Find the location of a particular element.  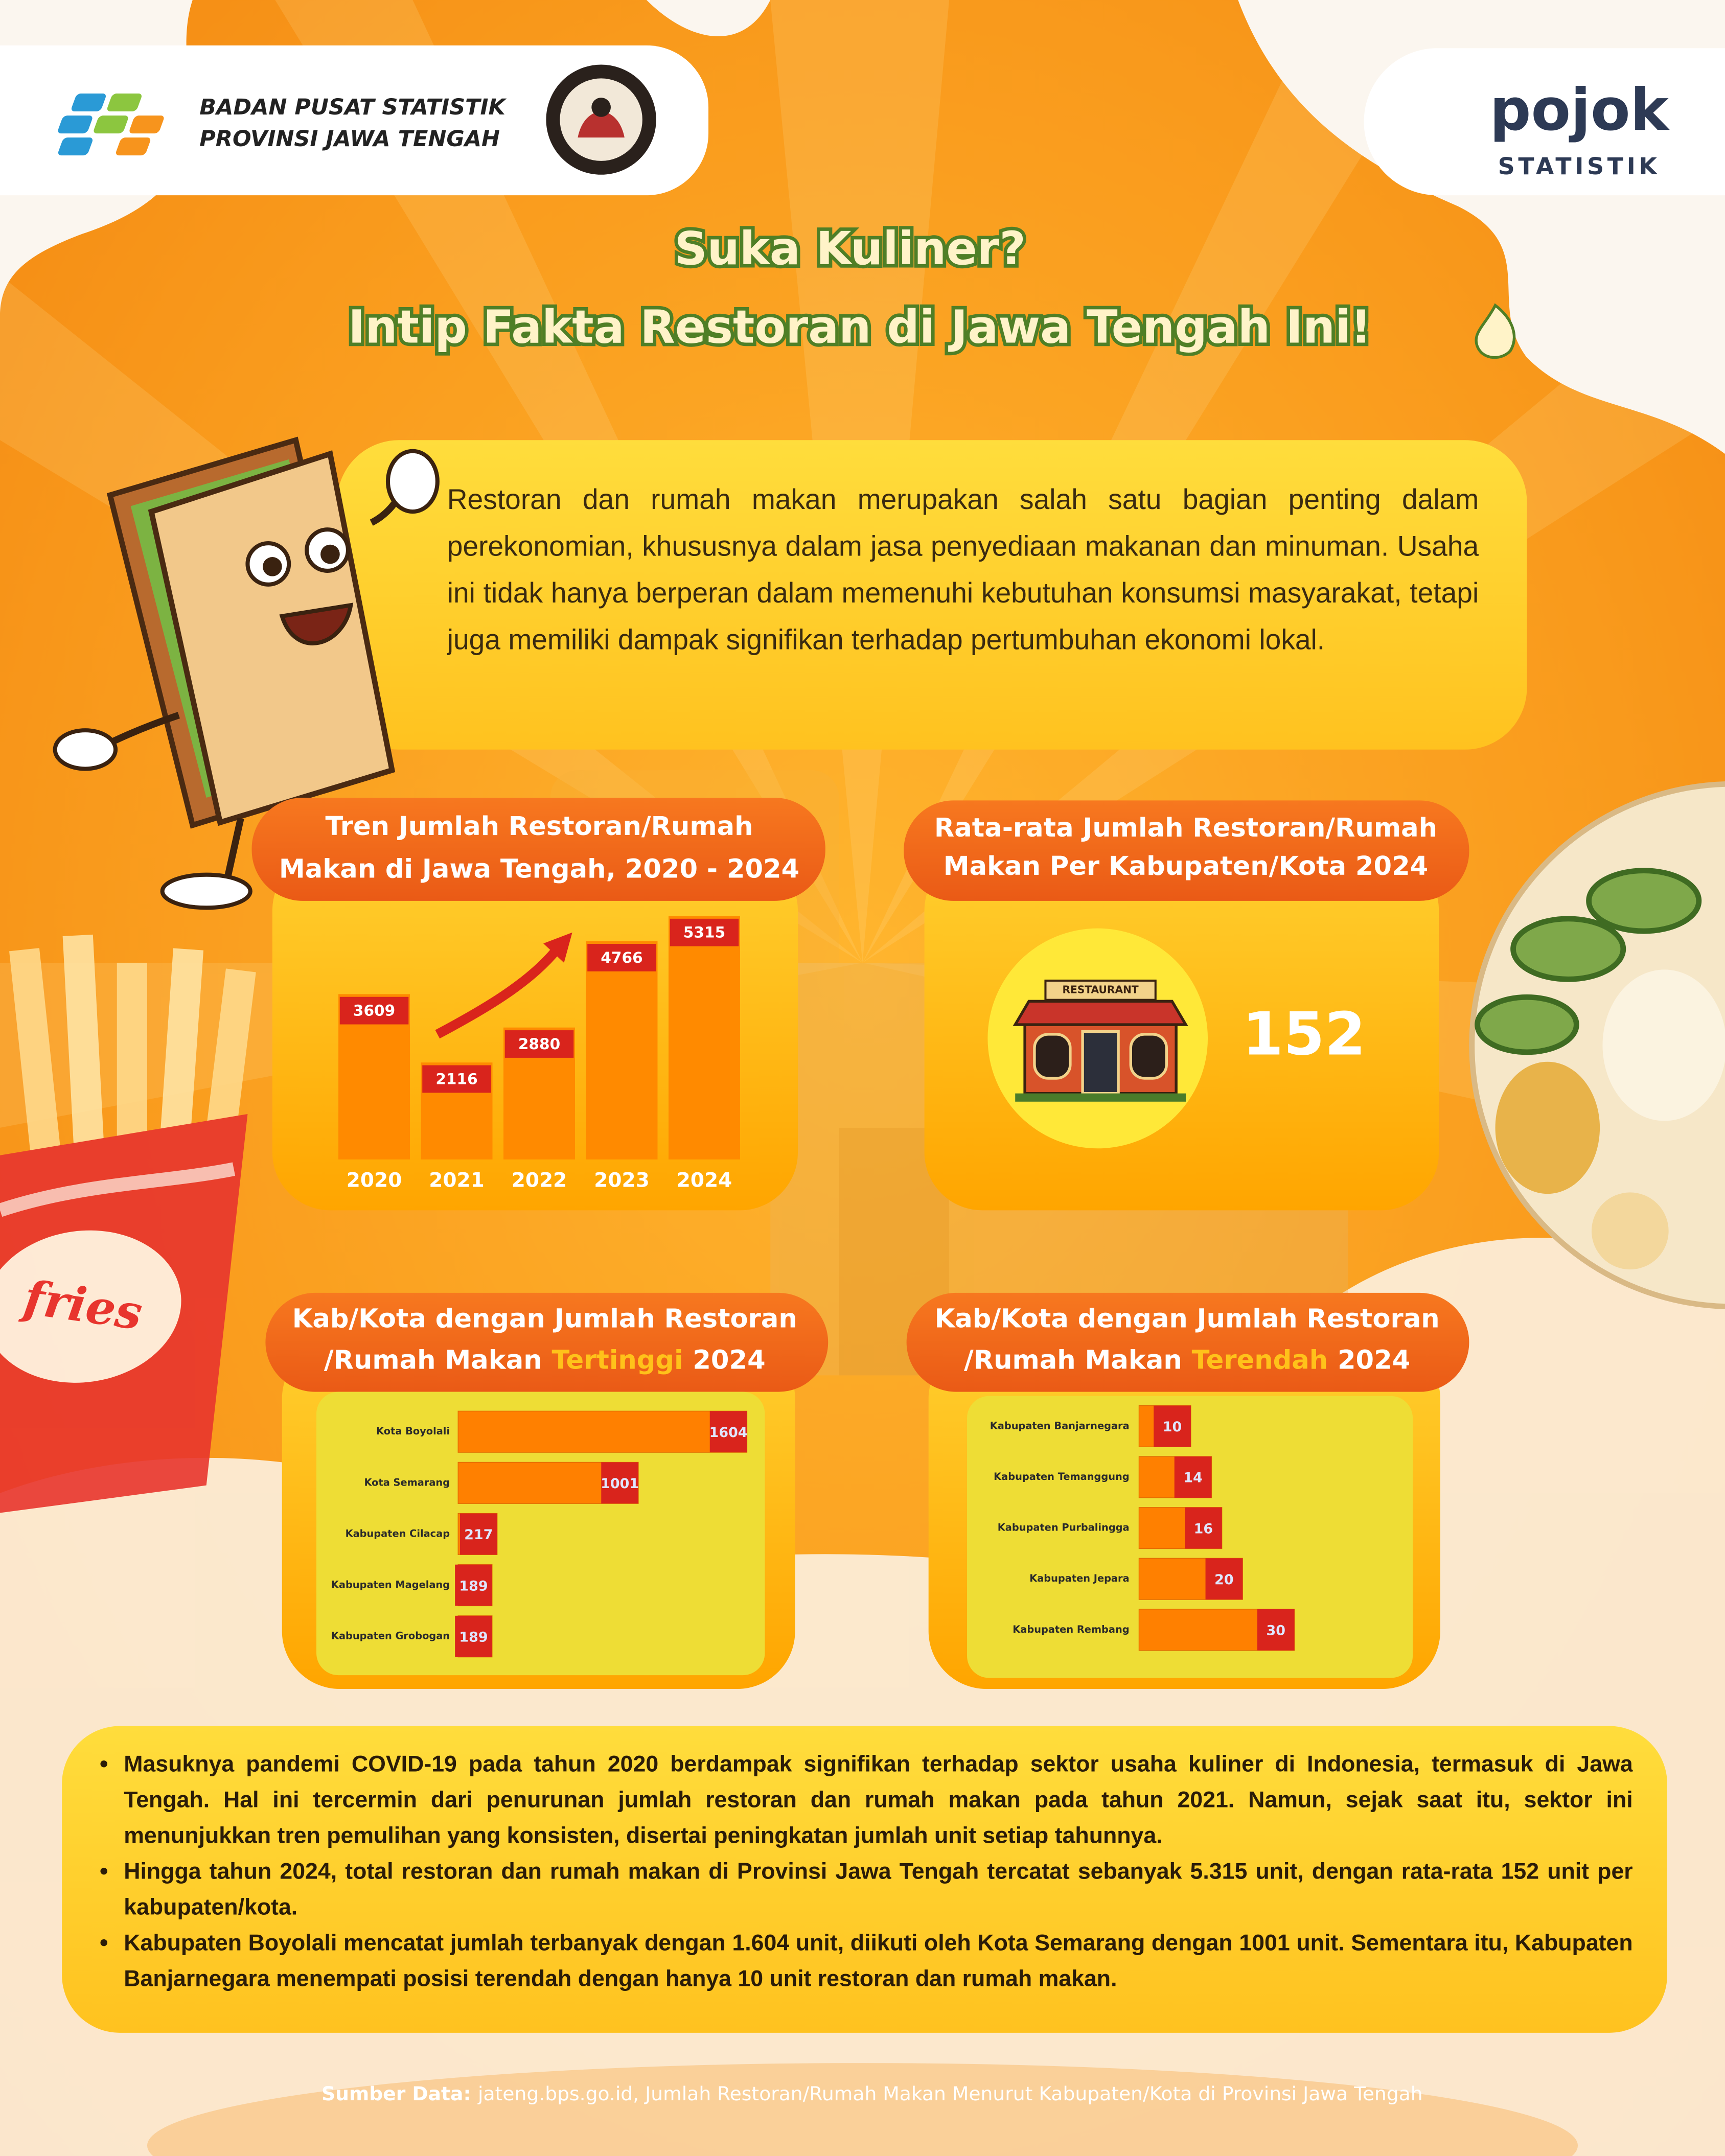

value-label: 2880 is located at coordinates (539, 1044).